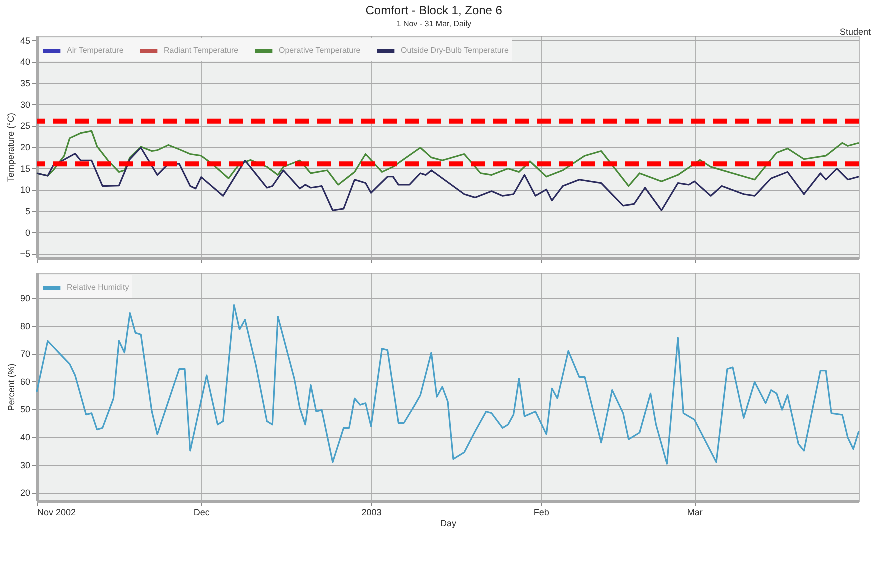 The image size is (875, 563). Describe the element at coordinates (25, 299) in the screenshot. I see `y-tick-label: 90` at that location.